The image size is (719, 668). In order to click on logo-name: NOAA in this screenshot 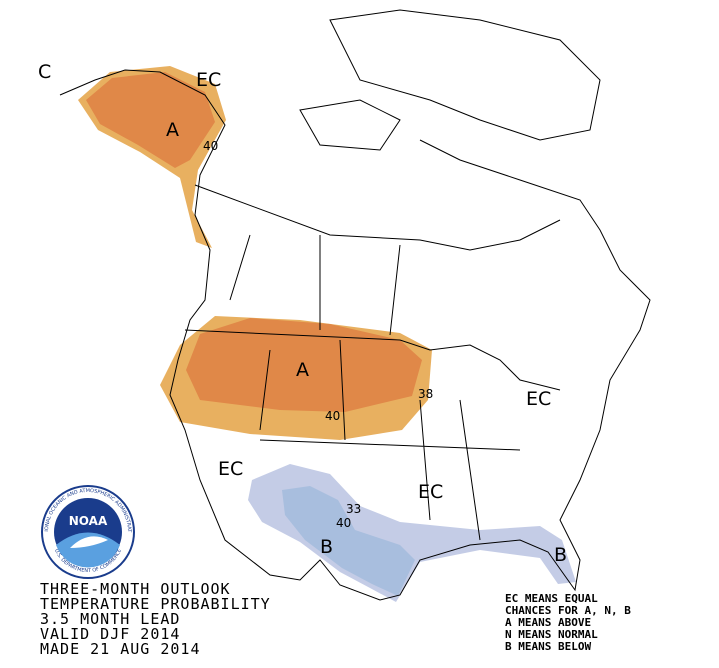, I will do `click(88, 521)`.